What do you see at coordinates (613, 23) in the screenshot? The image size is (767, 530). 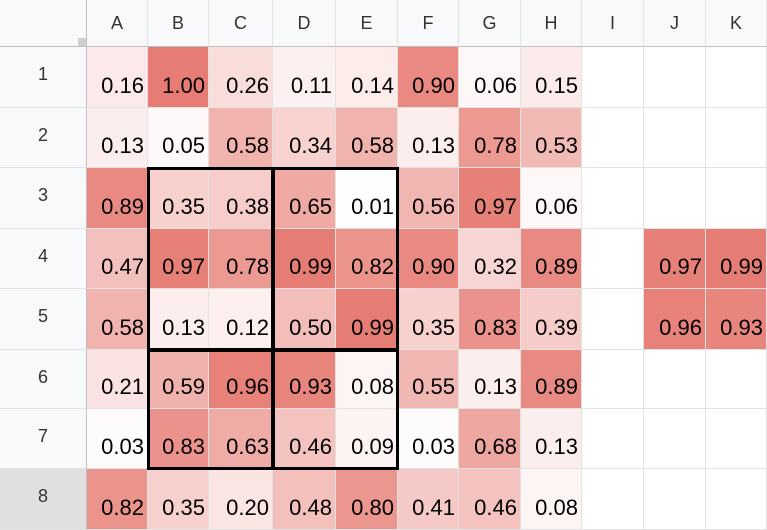 I see `column-header-i: I` at bounding box center [613, 23].